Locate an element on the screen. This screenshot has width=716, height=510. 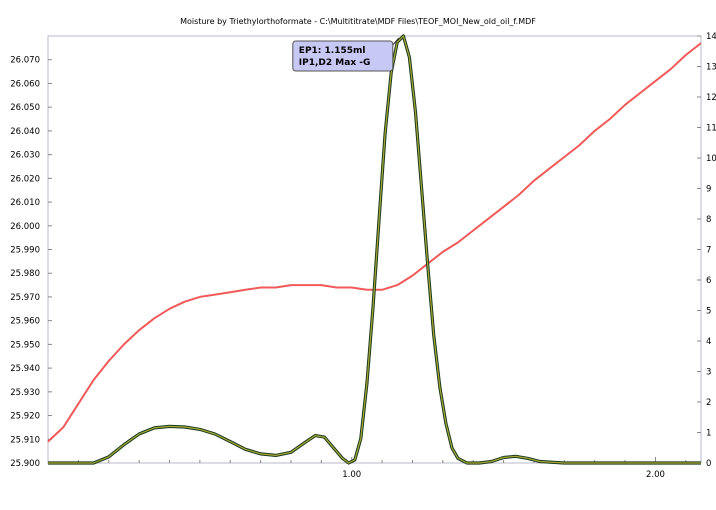
y2-tick-label: 7 is located at coordinates (708, 251).